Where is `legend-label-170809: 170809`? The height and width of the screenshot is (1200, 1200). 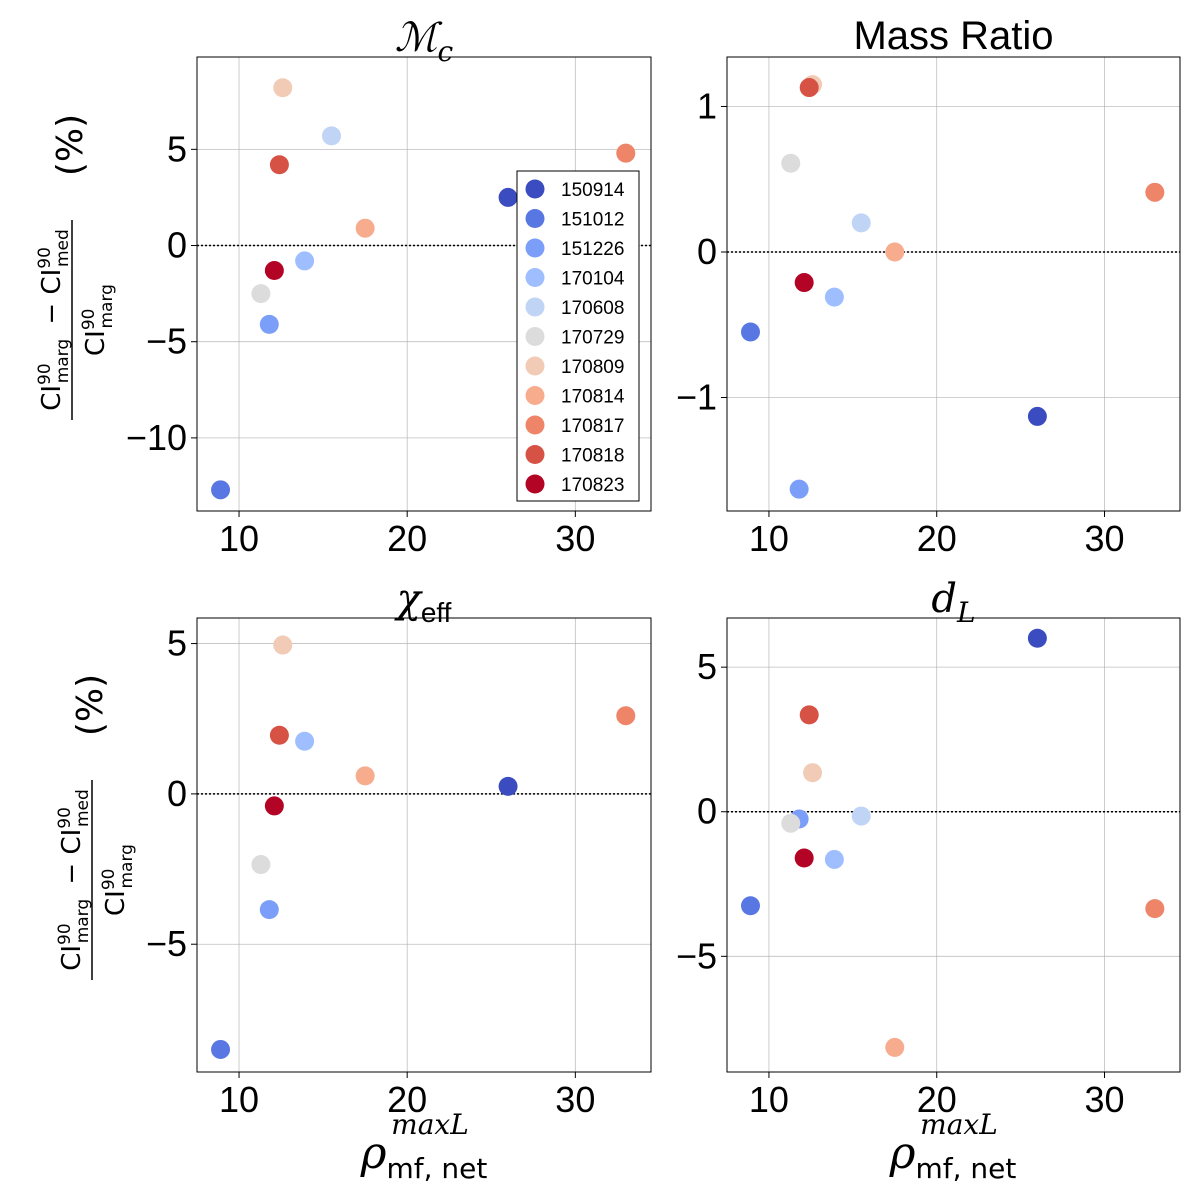 legend-label-170809: 170809 is located at coordinates (592, 367).